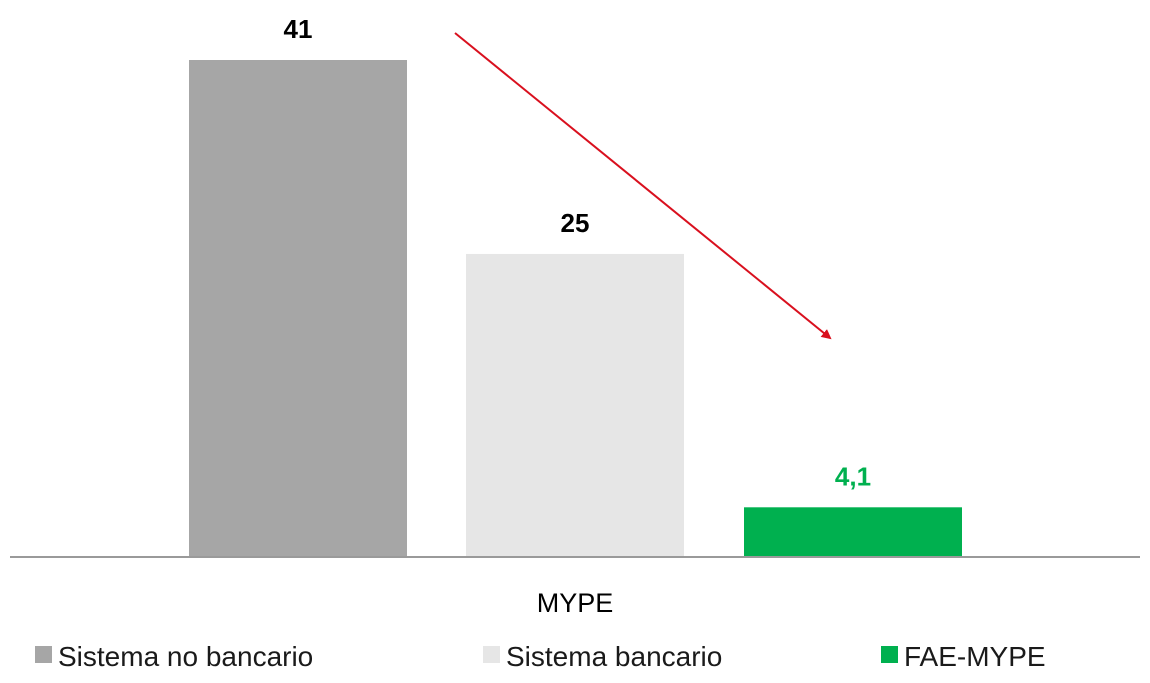 The height and width of the screenshot is (683, 1150). Describe the element at coordinates (614, 656) in the screenshot. I see `legend-label-sistema-bancario: Sistema bancario` at that location.